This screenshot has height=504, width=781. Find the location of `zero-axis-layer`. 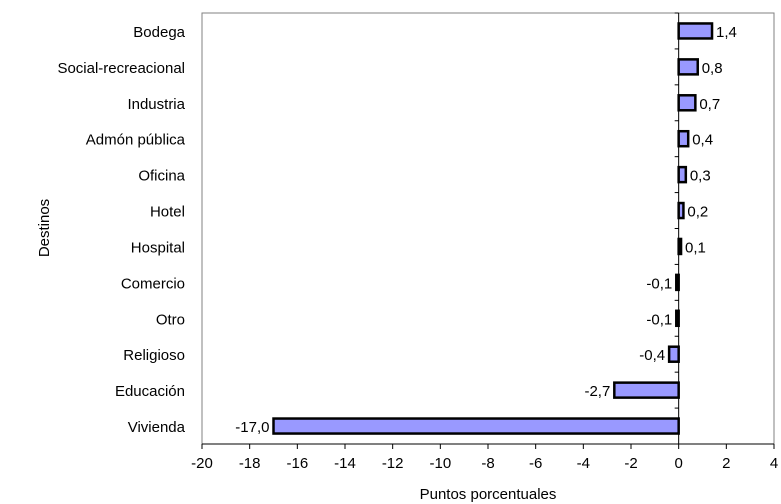

zero-axis-layer is located at coordinates (677, 228).